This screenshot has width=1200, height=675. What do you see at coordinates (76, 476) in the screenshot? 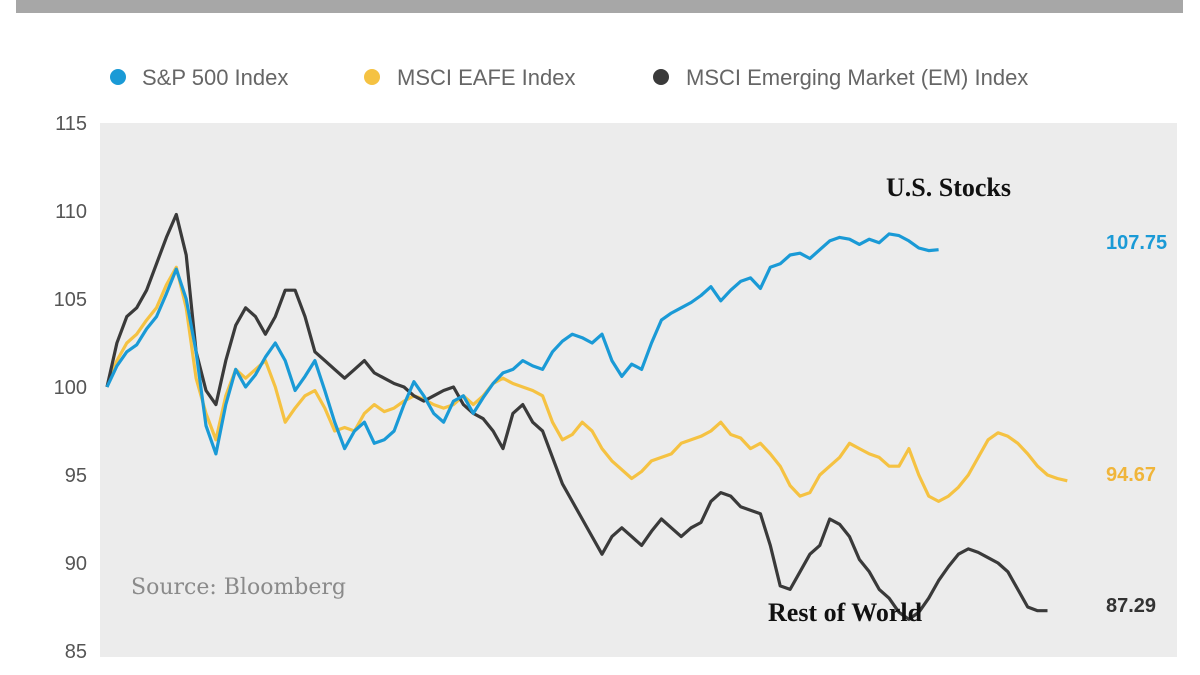
I see `y-tick-label: 95` at bounding box center [76, 476].